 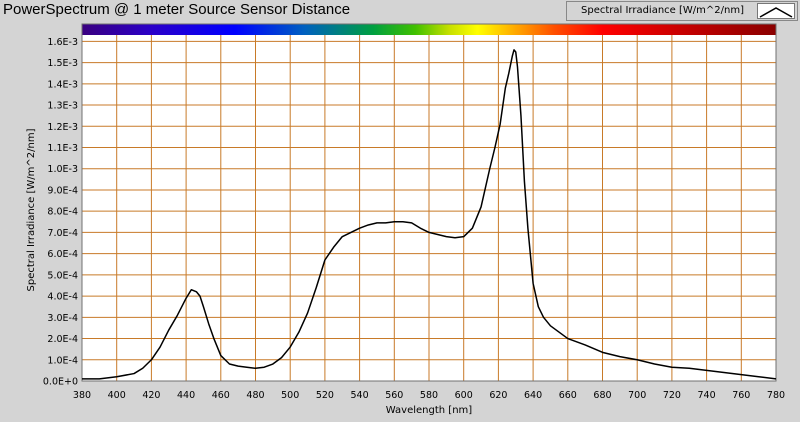 What do you see at coordinates (151, 395) in the screenshot?
I see `x-tick-label: 420` at bounding box center [151, 395].